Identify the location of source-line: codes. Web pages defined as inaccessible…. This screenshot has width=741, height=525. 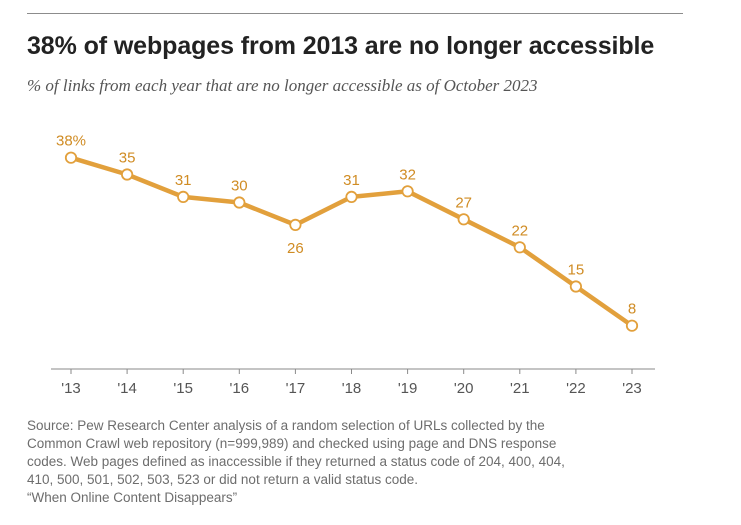
(296, 461).